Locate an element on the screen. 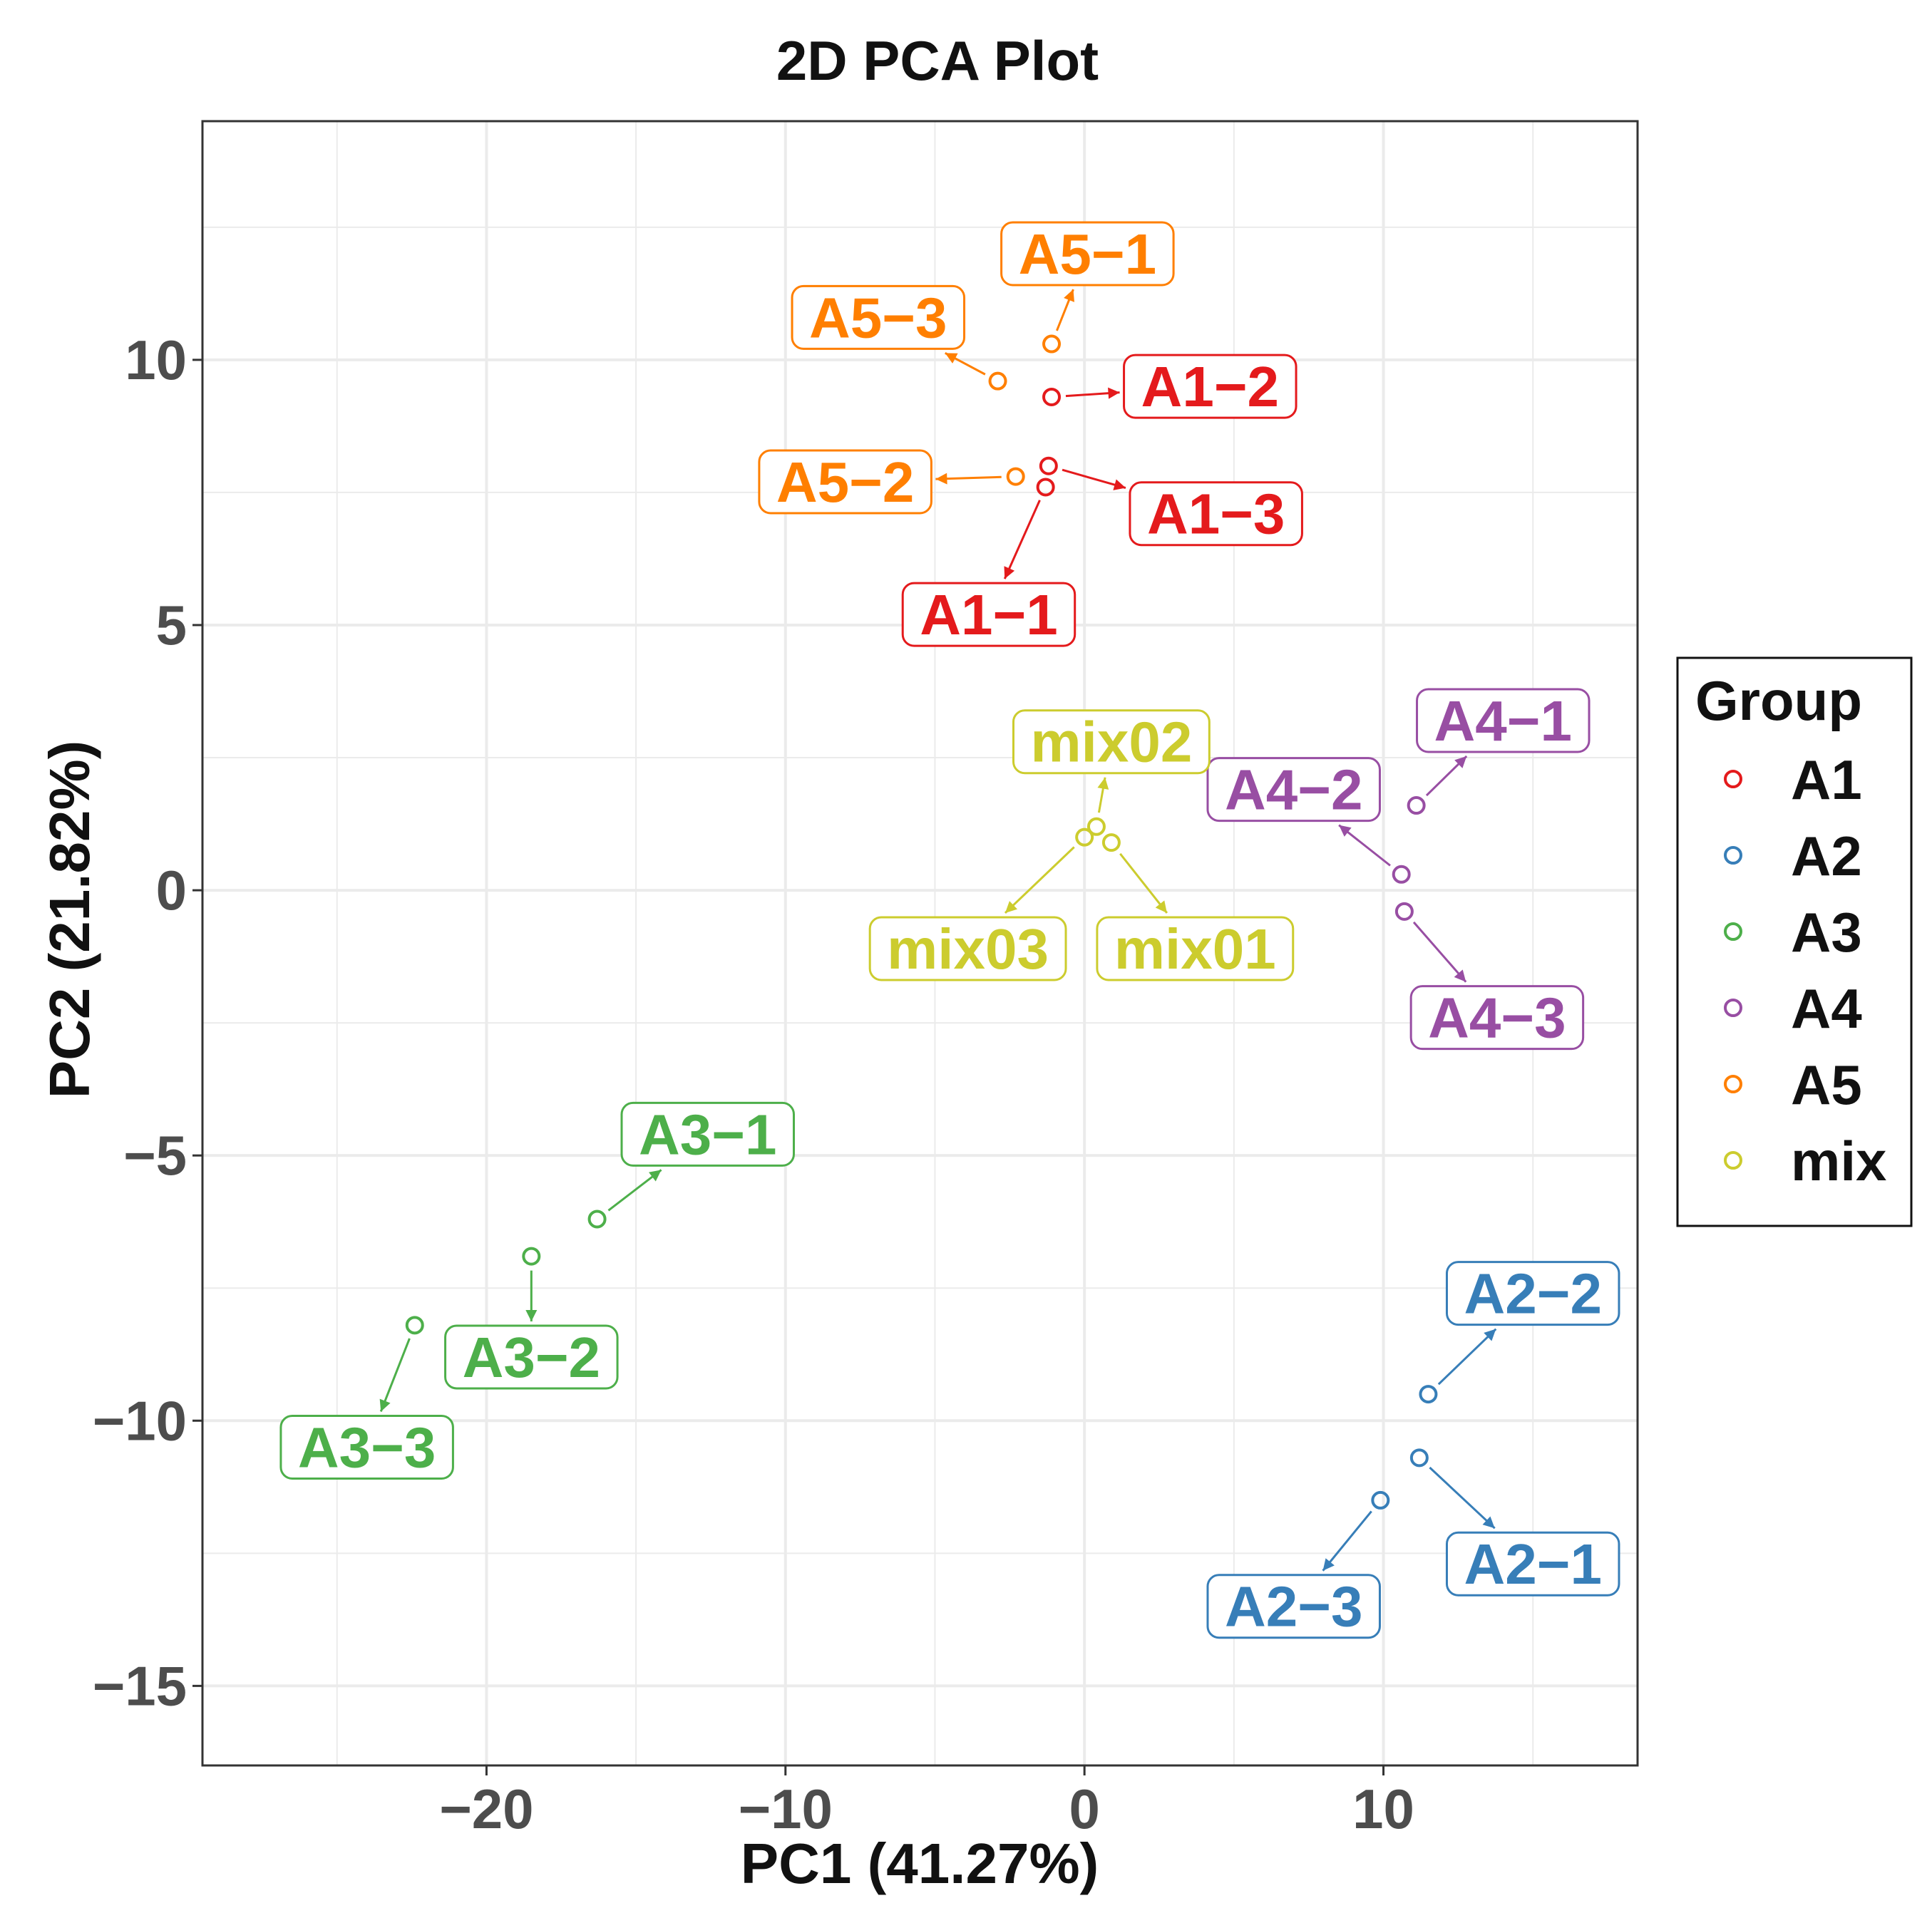 This screenshot has height=1908, width=1932. label-text: mix01 is located at coordinates (1195, 949).